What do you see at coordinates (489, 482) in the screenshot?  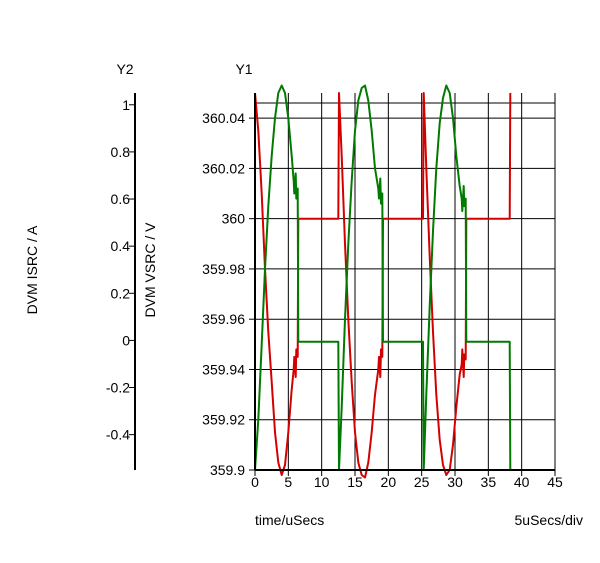 I see `x-tick-label: 35` at bounding box center [489, 482].